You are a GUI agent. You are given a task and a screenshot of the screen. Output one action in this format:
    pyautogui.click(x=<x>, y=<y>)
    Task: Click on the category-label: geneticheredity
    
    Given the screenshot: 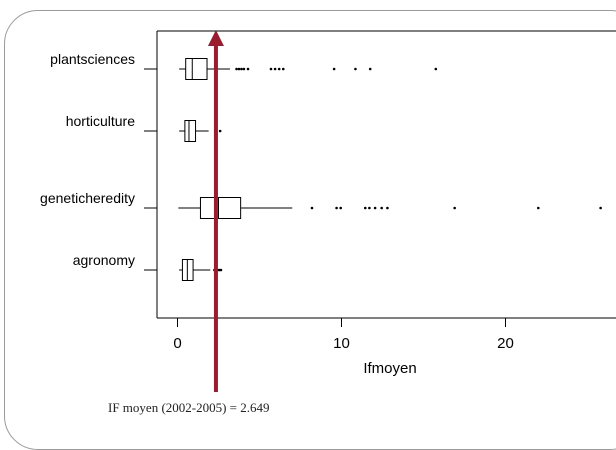 What is the action you would take?
    pyautogui.click(x=87, y=198)
    